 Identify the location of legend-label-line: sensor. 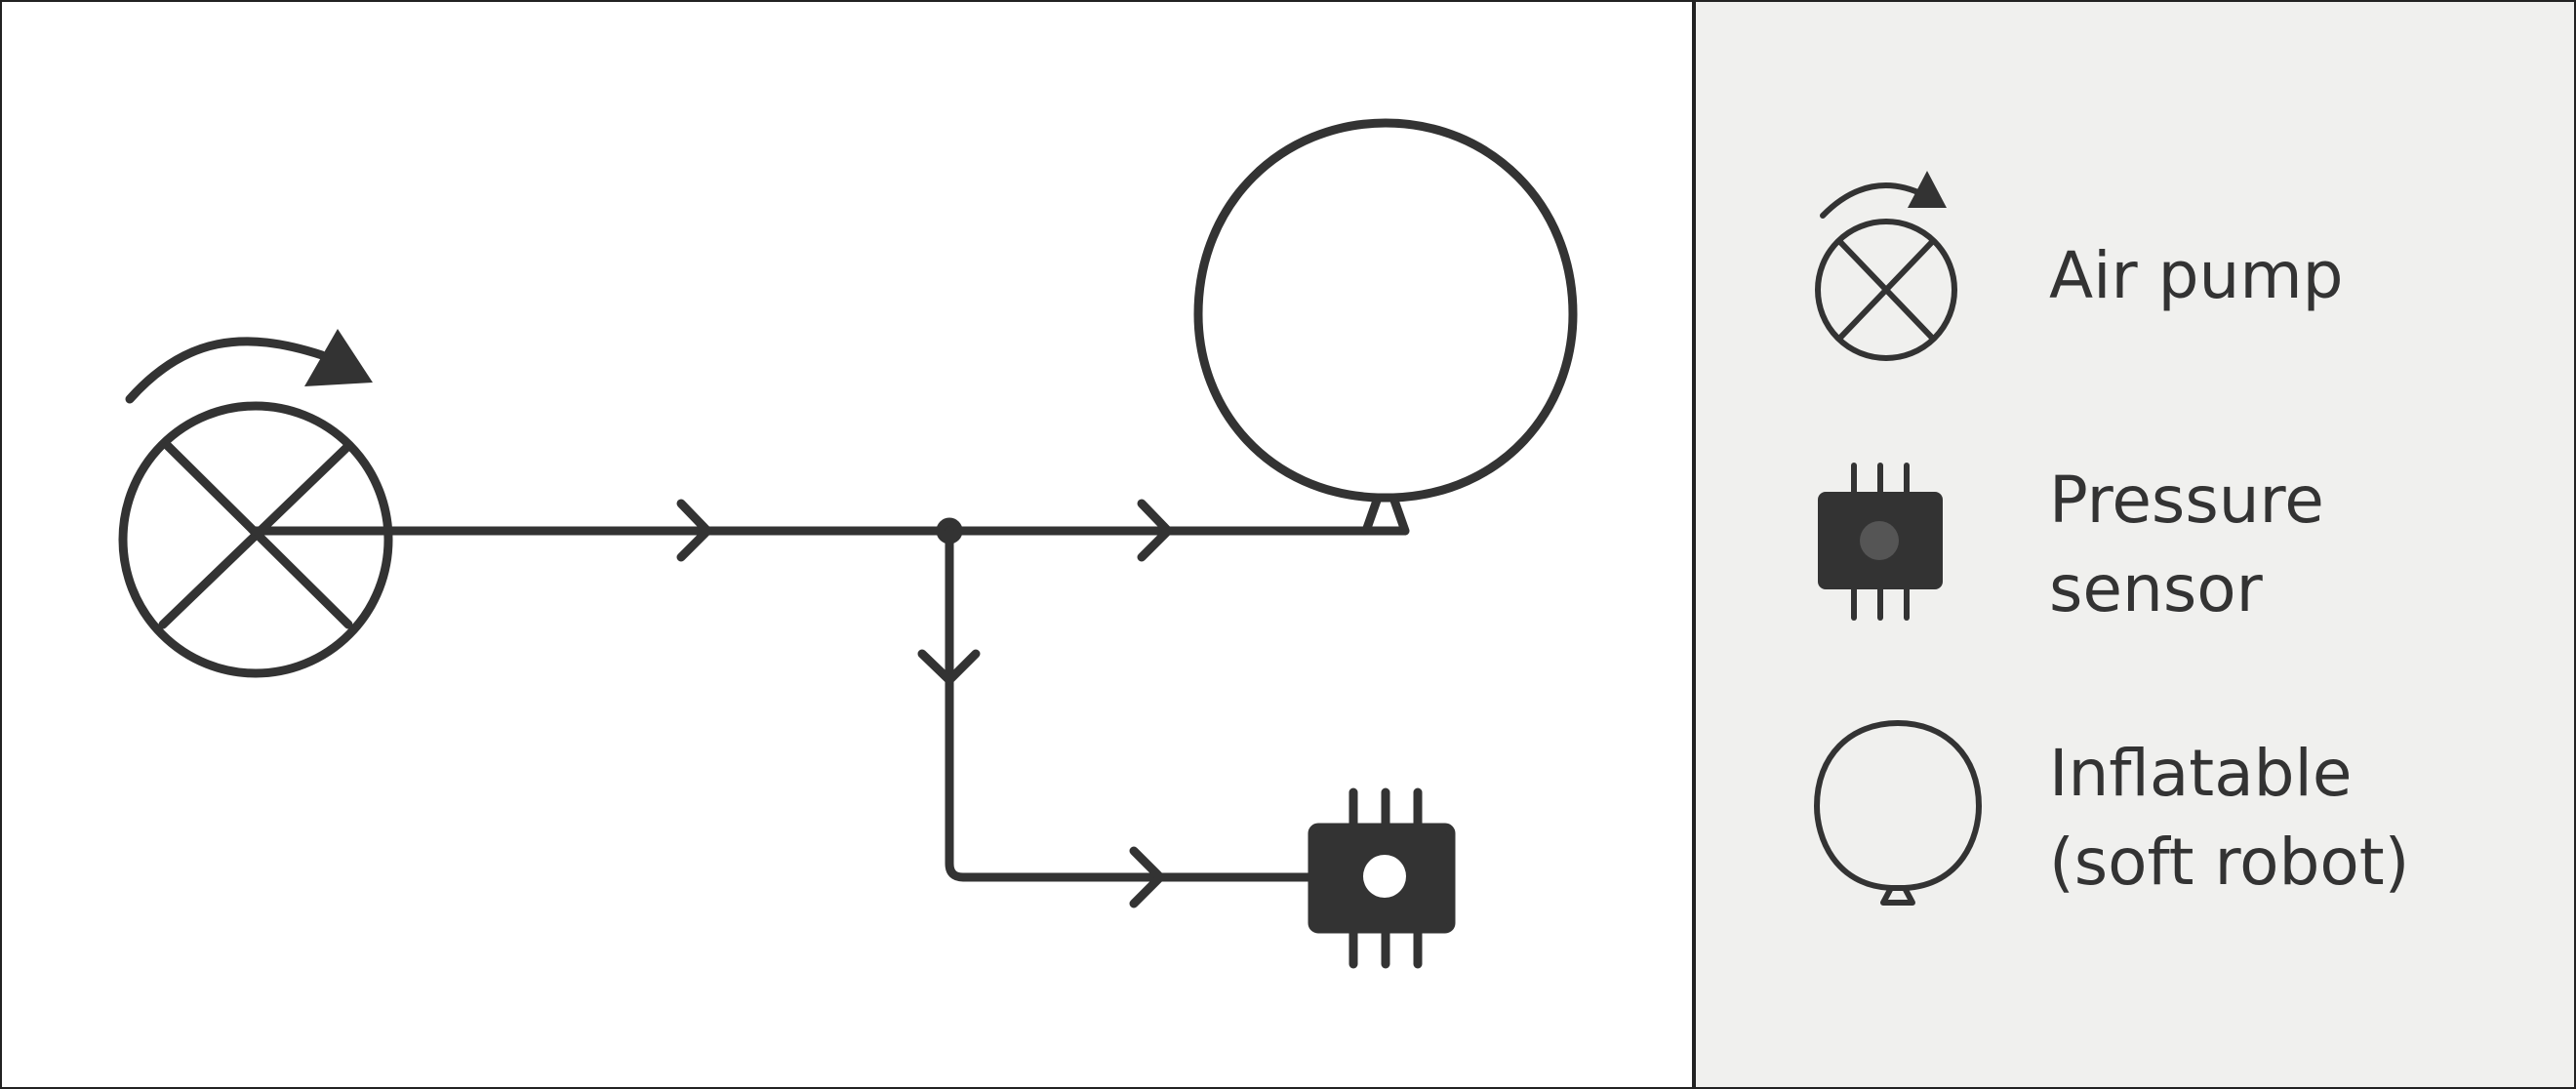
(2156, 588).